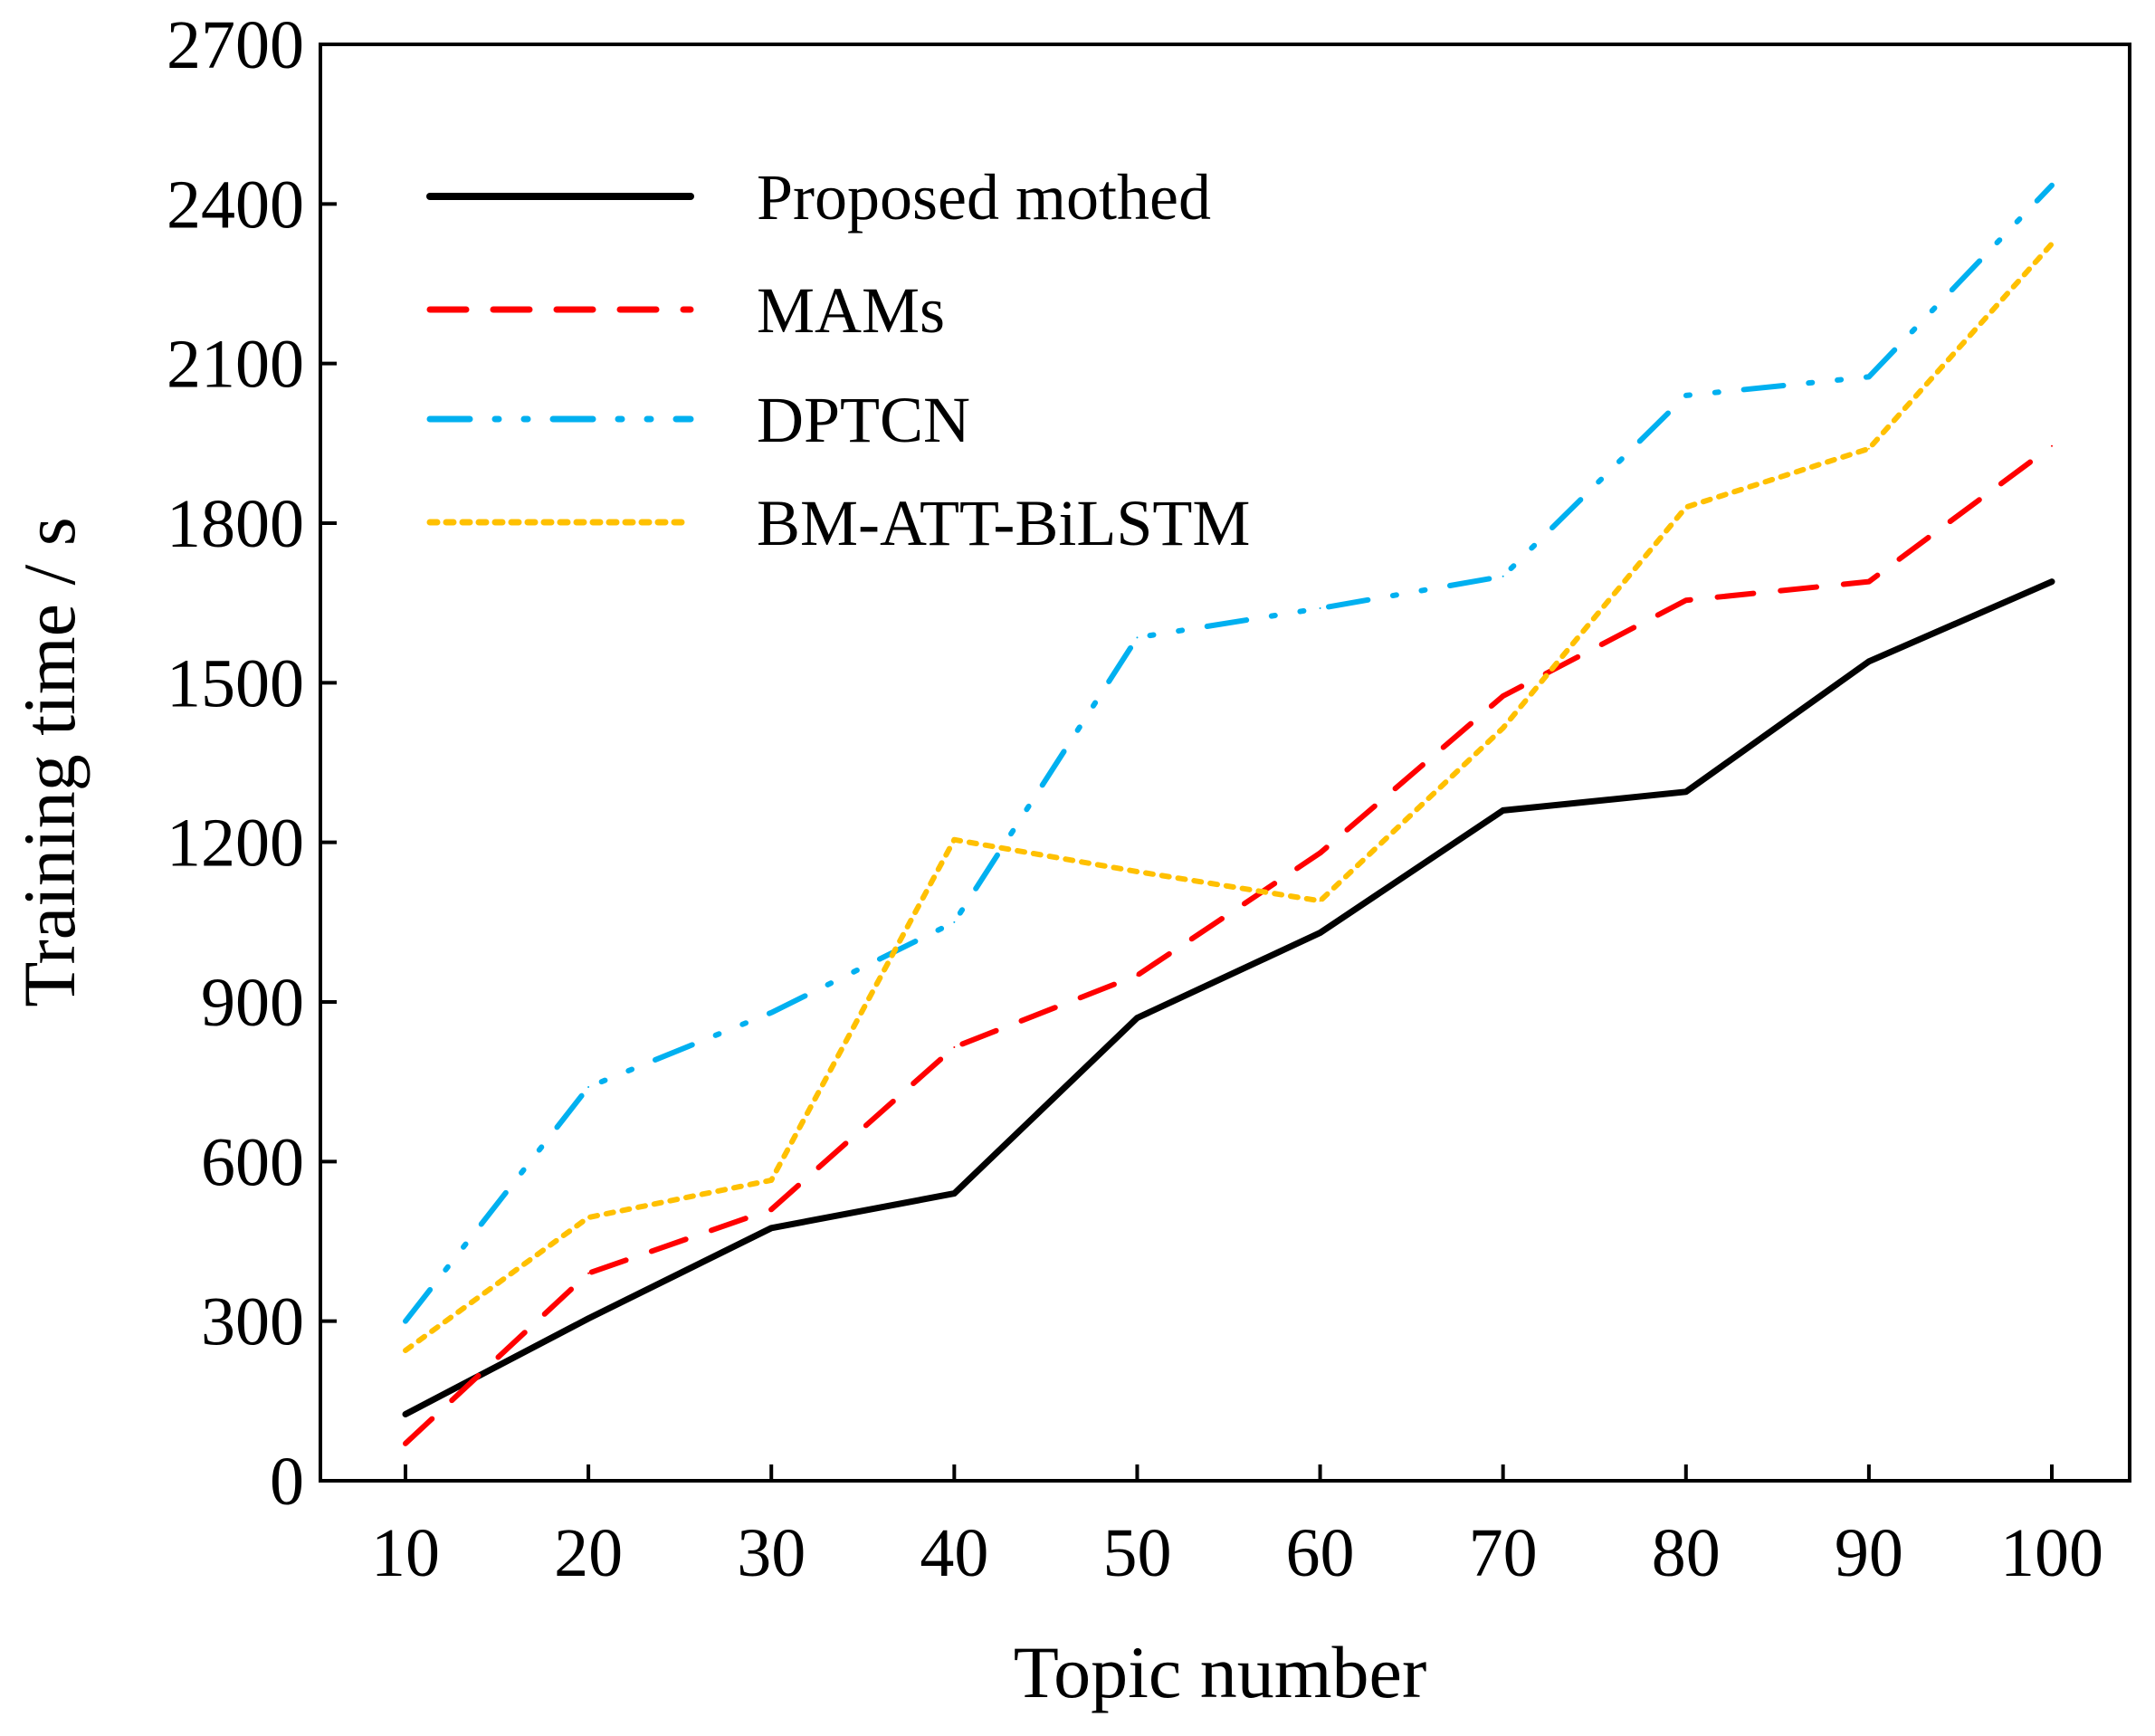 The width and height of the screenshot is (2155, 1736). What do you see at coordinates (287, 1482) in the screenshot?
I see `y-tick-label: 0` at bounding box center [287, 1482].